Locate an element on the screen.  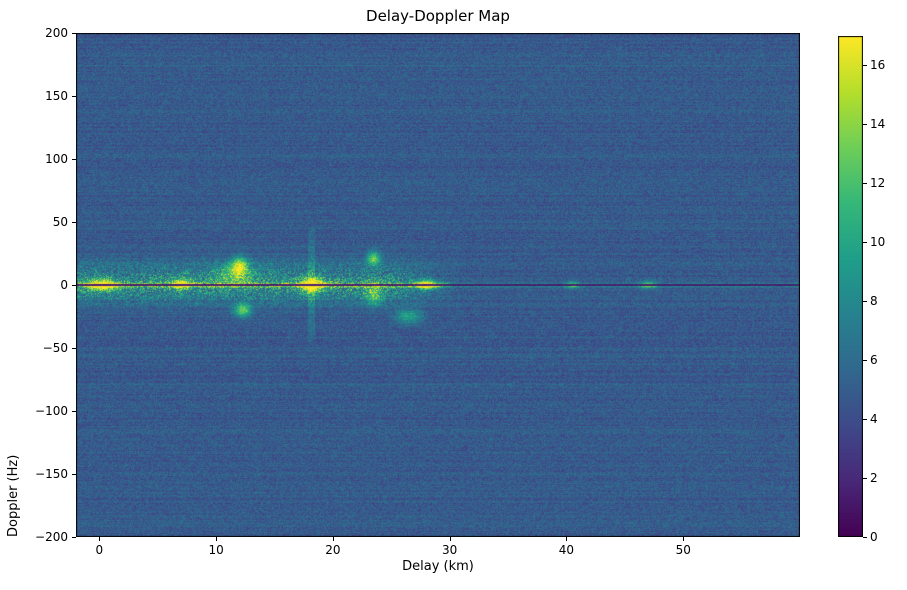
colorbar-tick-label: 12 is located at coordinates (878, 183).